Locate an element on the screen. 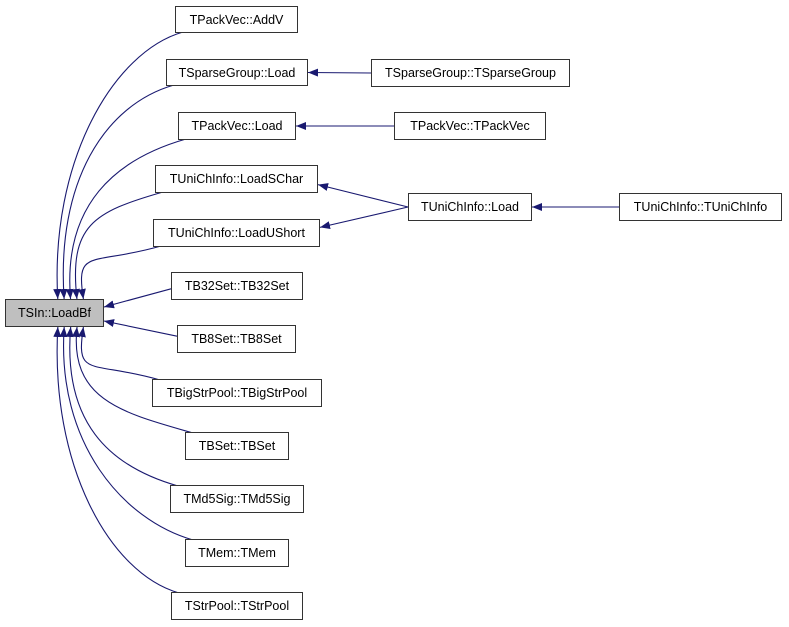 Image resolution: width=789 pixels, height=627 pixels. node-tb8: TB8Set::TB8Set is located at coordinates (236, 339).